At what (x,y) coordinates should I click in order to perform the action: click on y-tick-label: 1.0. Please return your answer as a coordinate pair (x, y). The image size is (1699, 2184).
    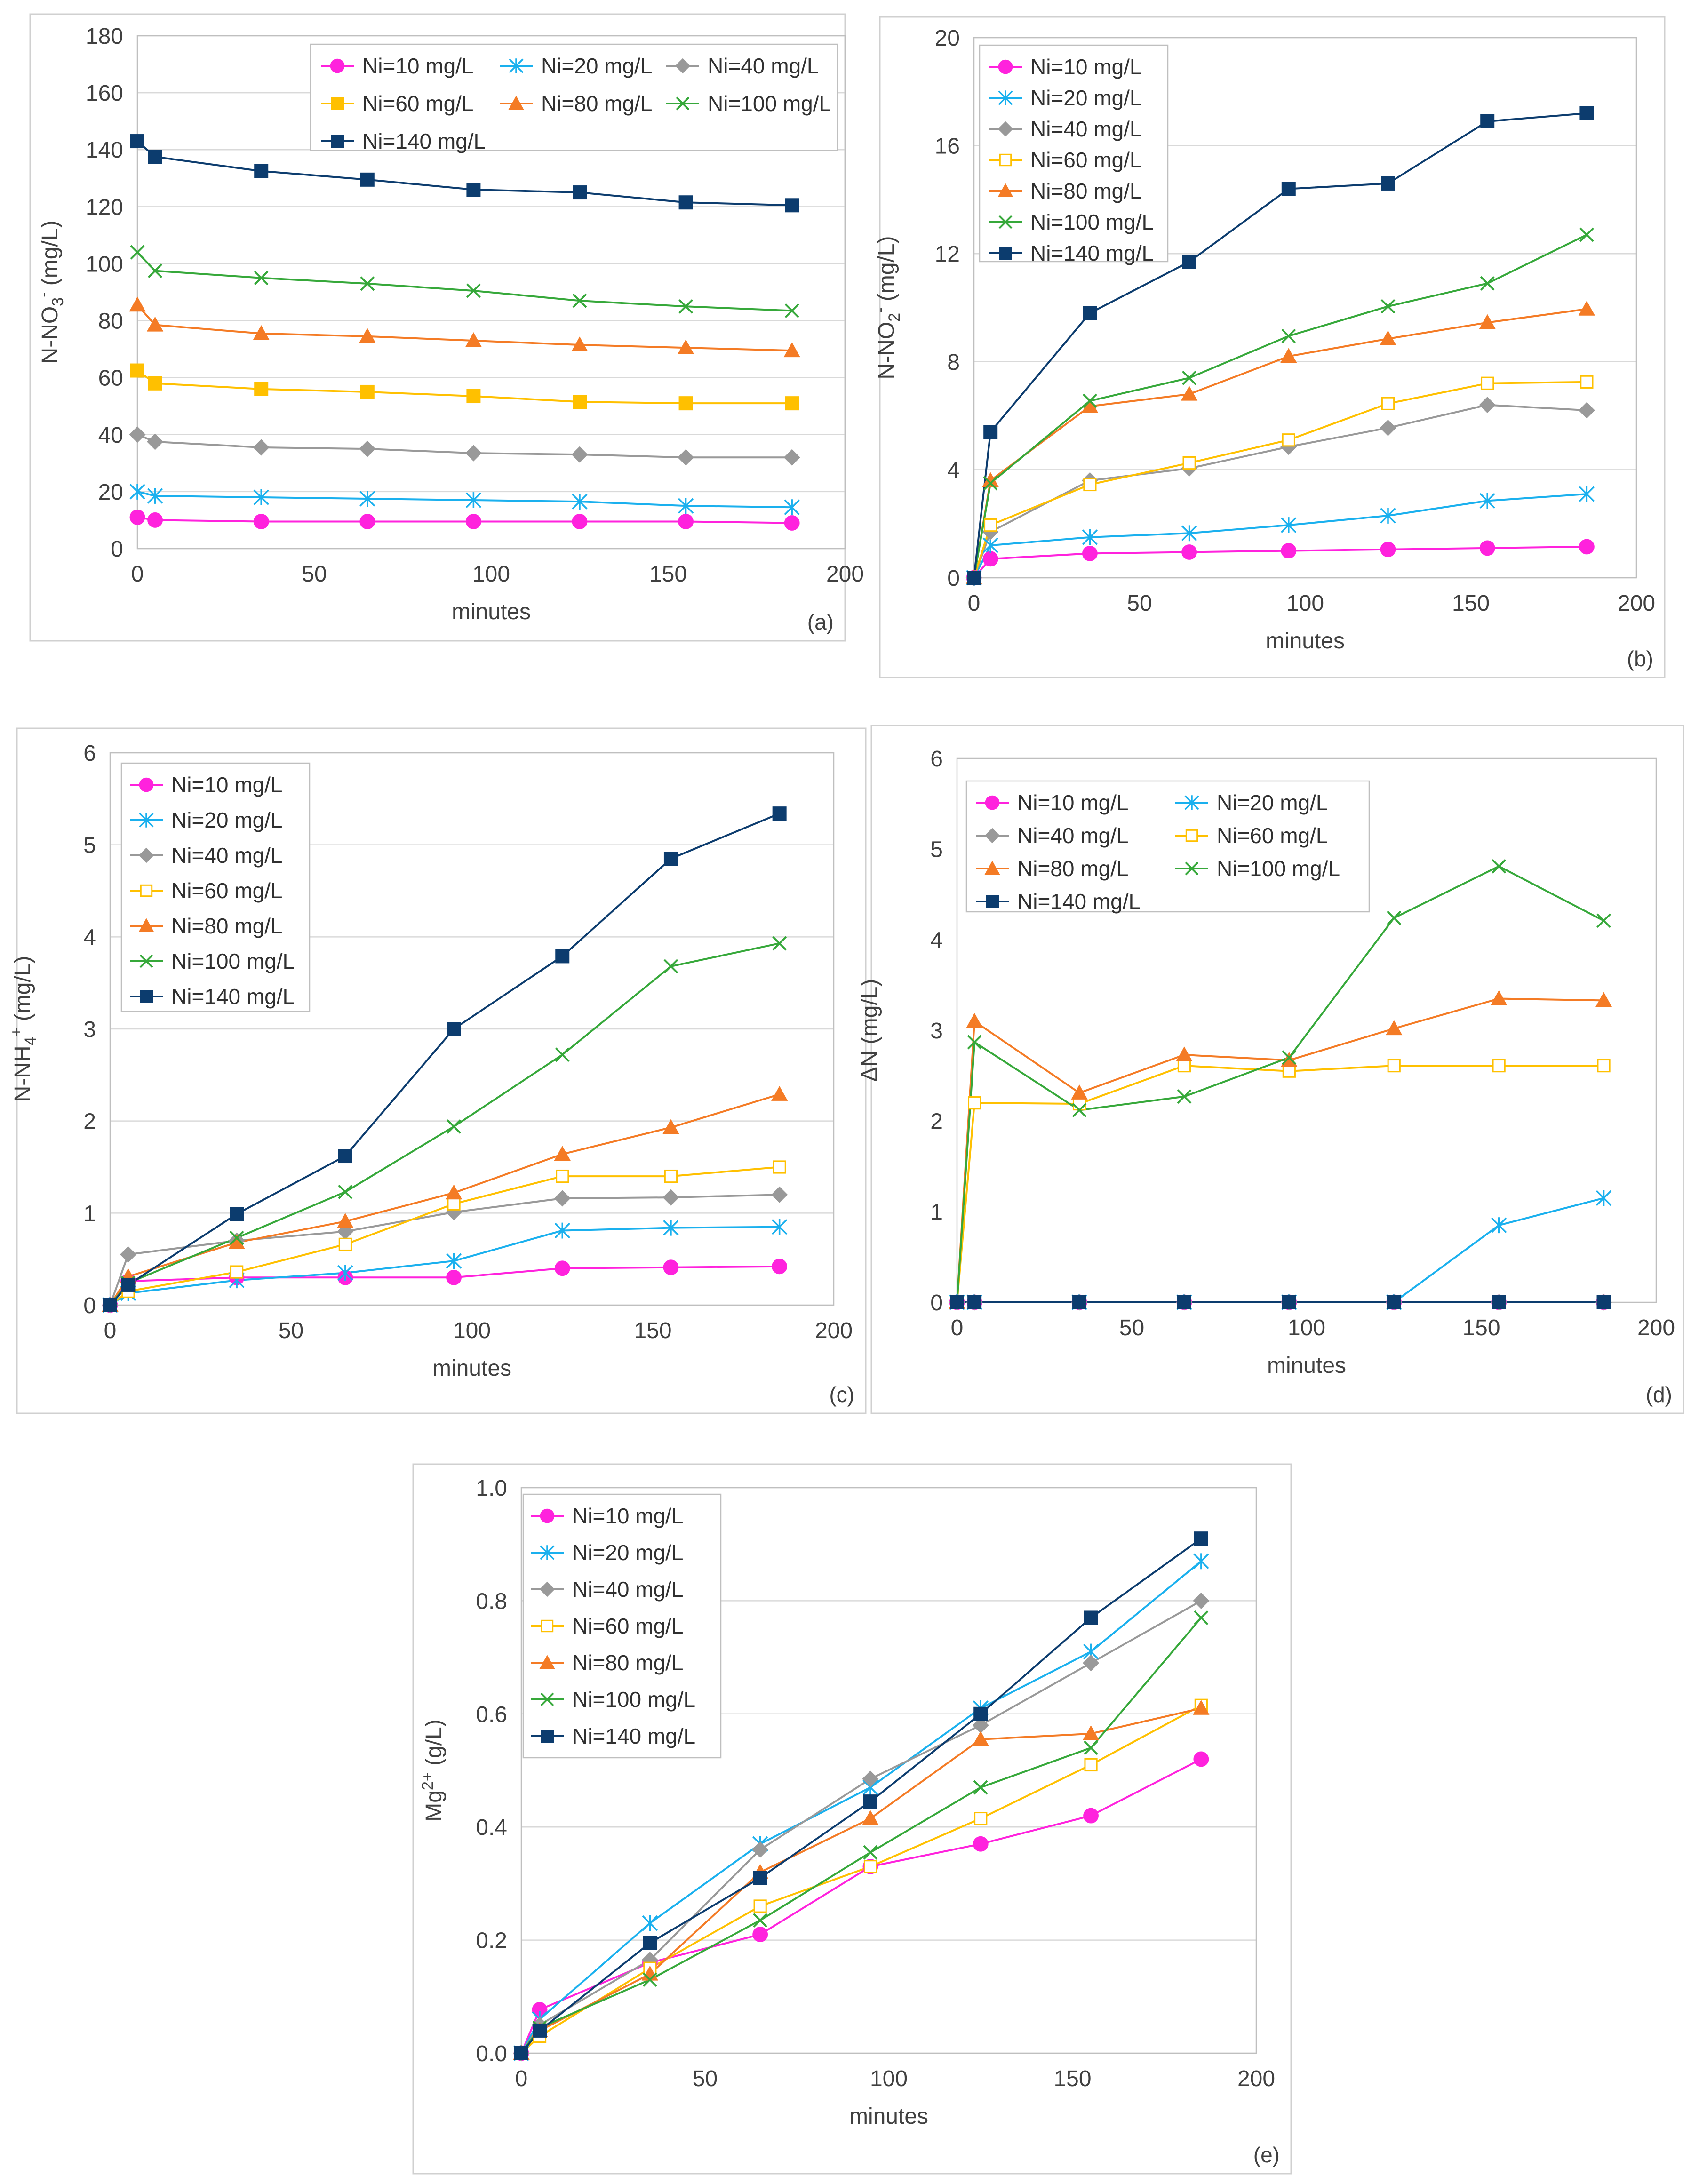
    Looking at the image, I should click on (491, 1488).